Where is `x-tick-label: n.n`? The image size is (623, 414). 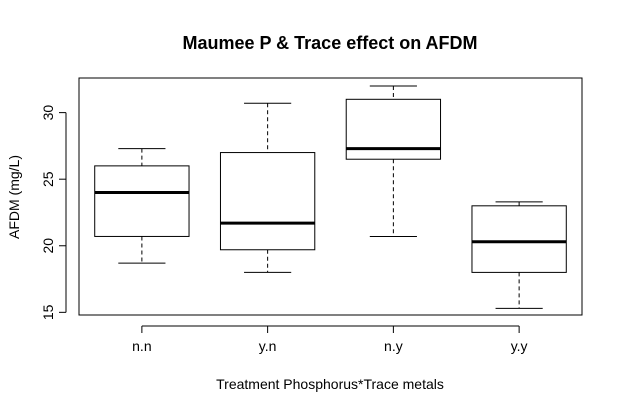 x-tick-label: n.n is located at coordinates (141, 346).